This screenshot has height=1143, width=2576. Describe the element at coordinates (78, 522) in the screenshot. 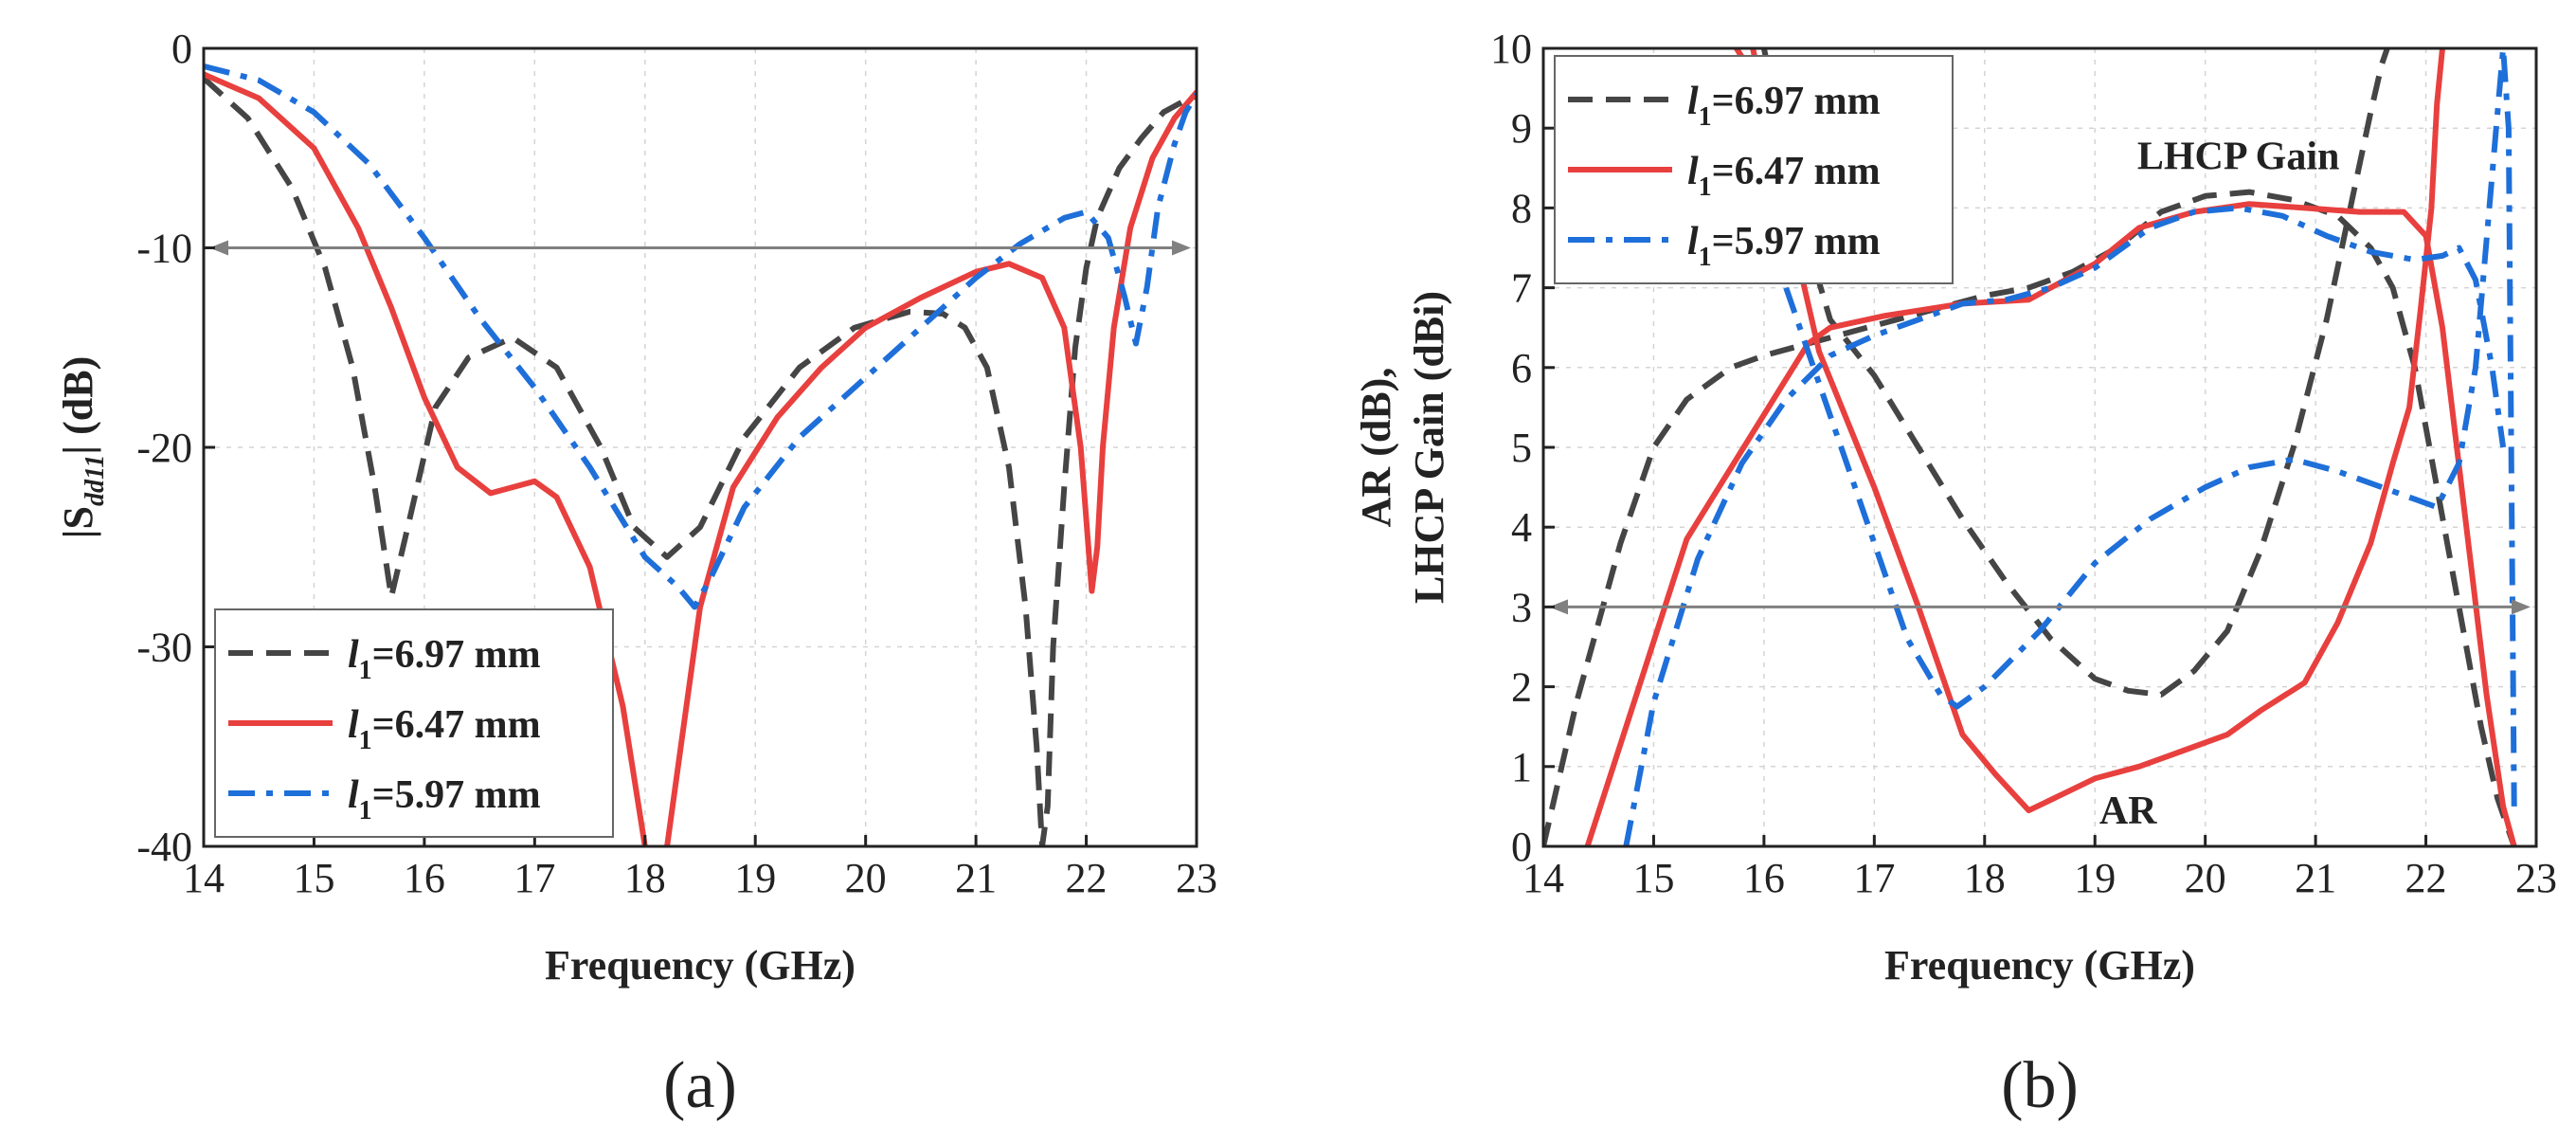

I see `y-axis-label-main: |S` at that location.